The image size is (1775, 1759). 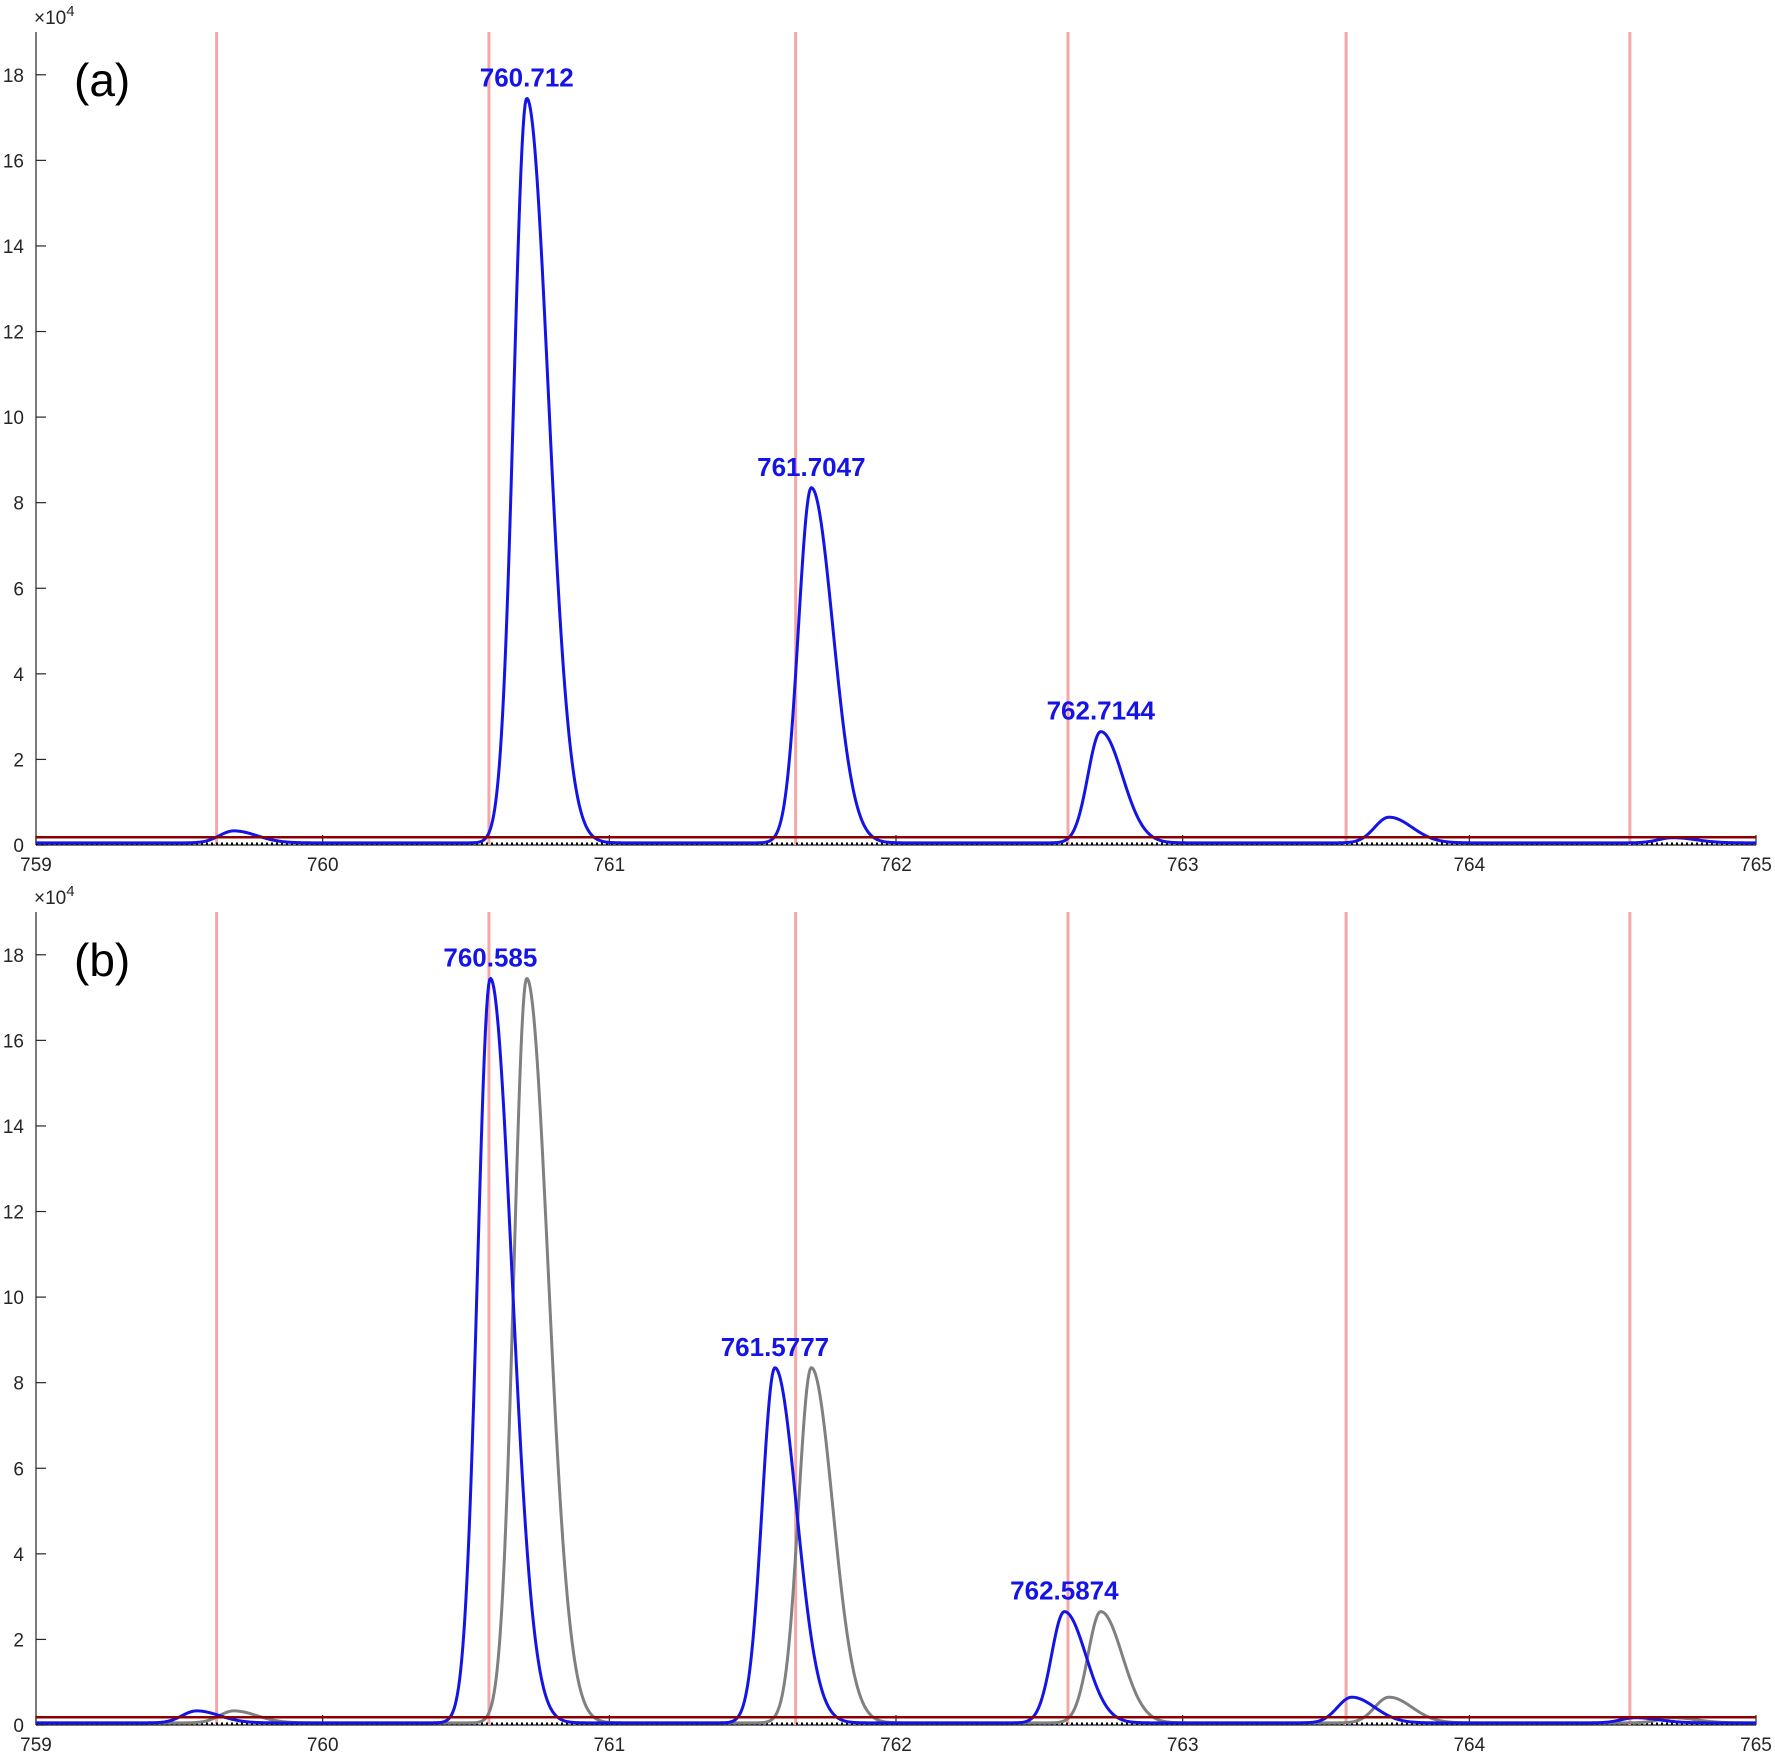 I want to click on peak-annotation: 761.7047, so click(x=811, y=467).